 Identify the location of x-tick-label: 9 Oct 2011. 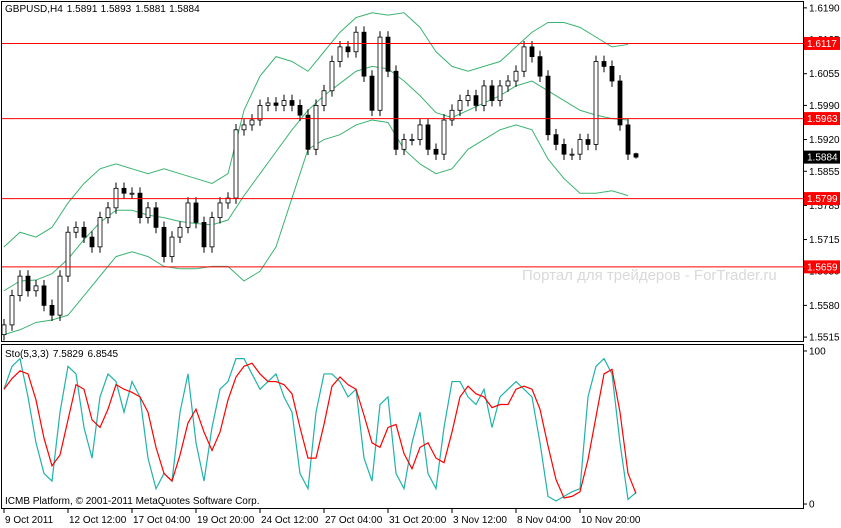
(29, 520).